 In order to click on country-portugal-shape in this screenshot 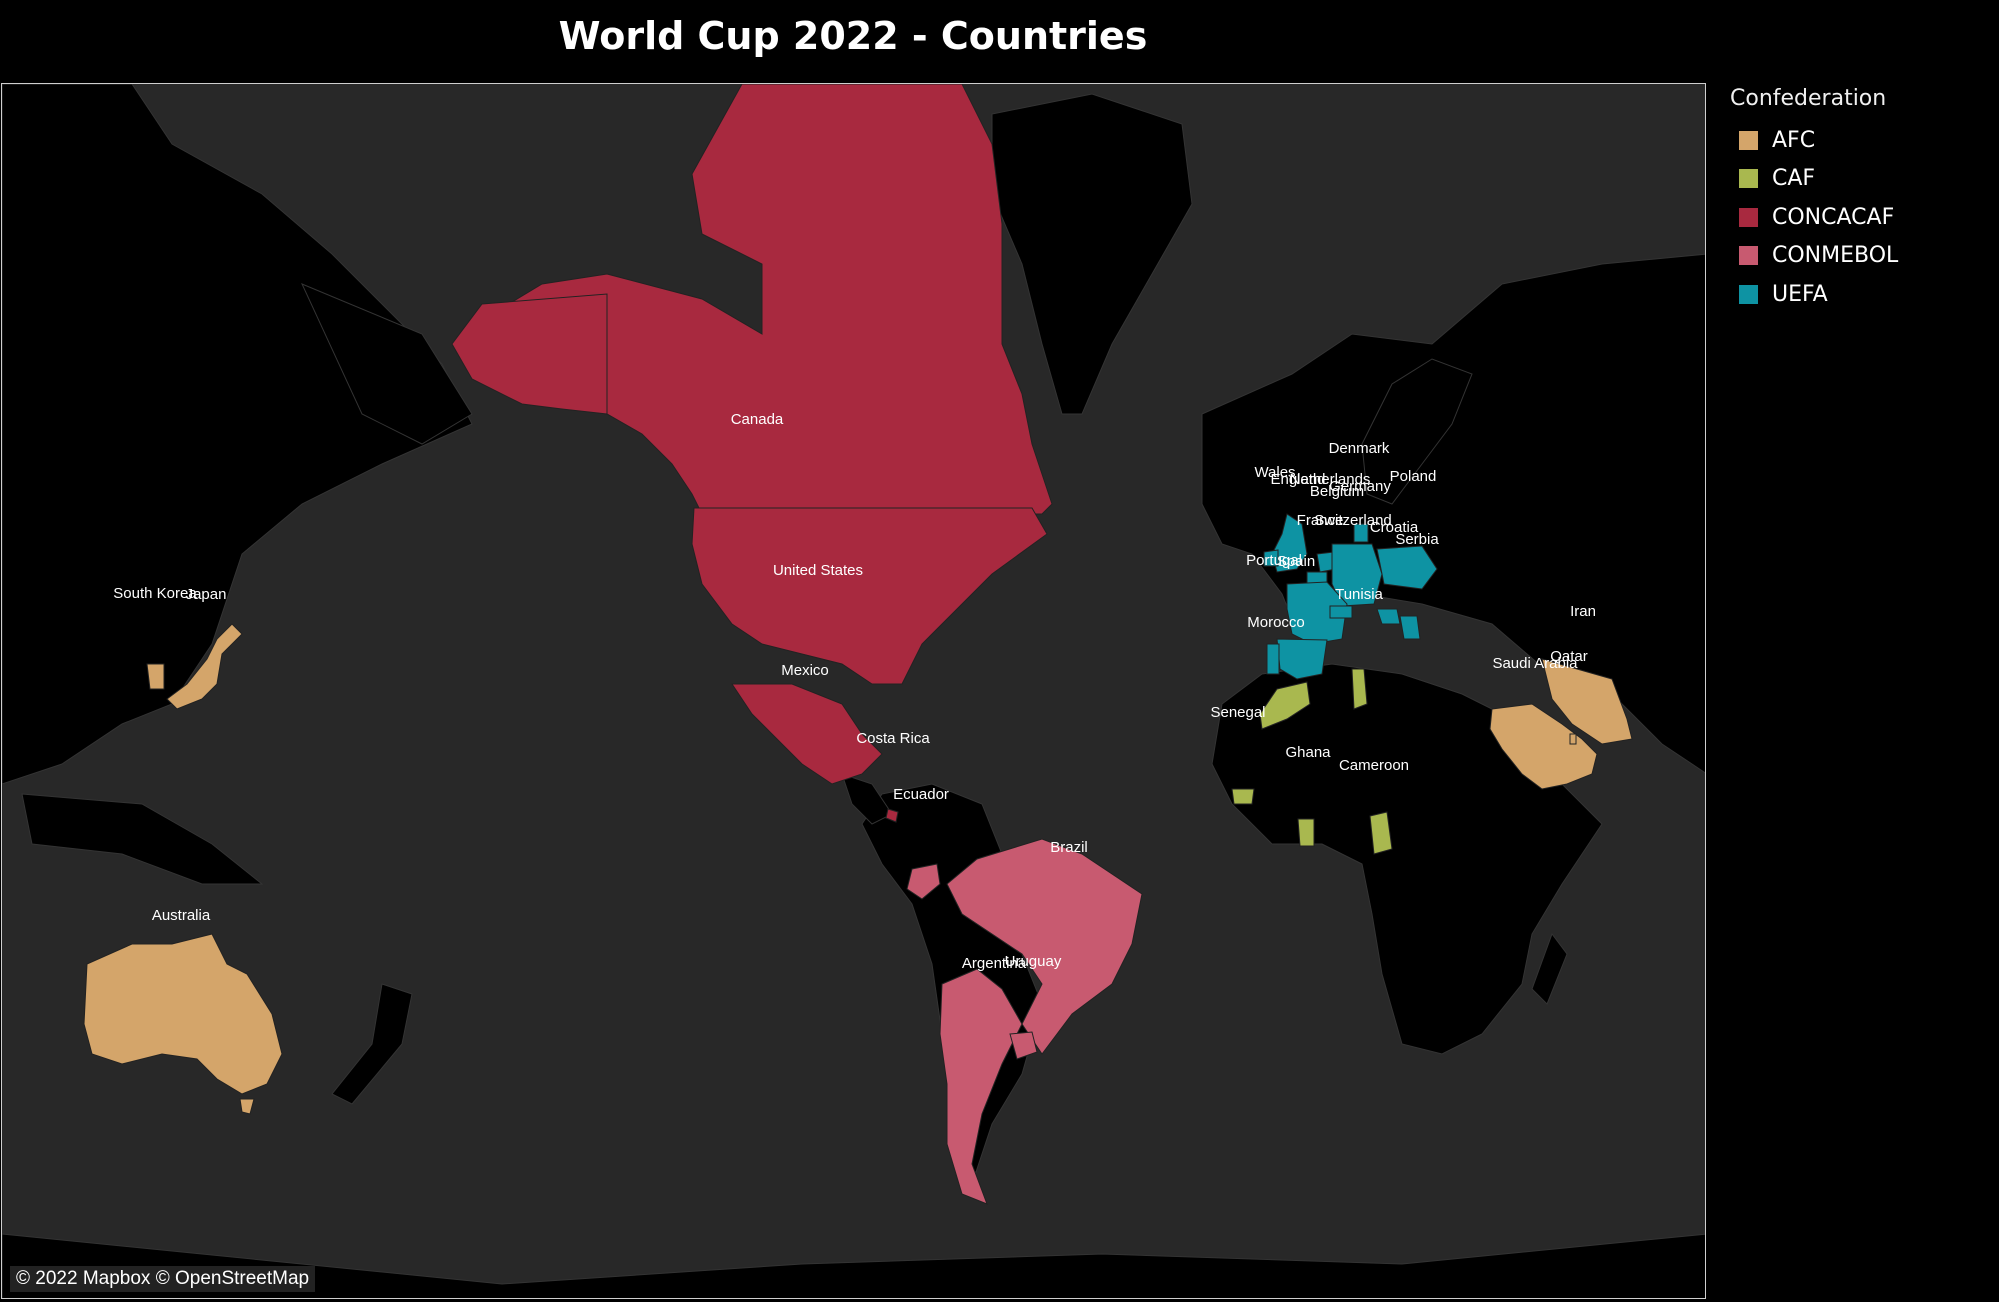, I will do `click(1273, 659)`.